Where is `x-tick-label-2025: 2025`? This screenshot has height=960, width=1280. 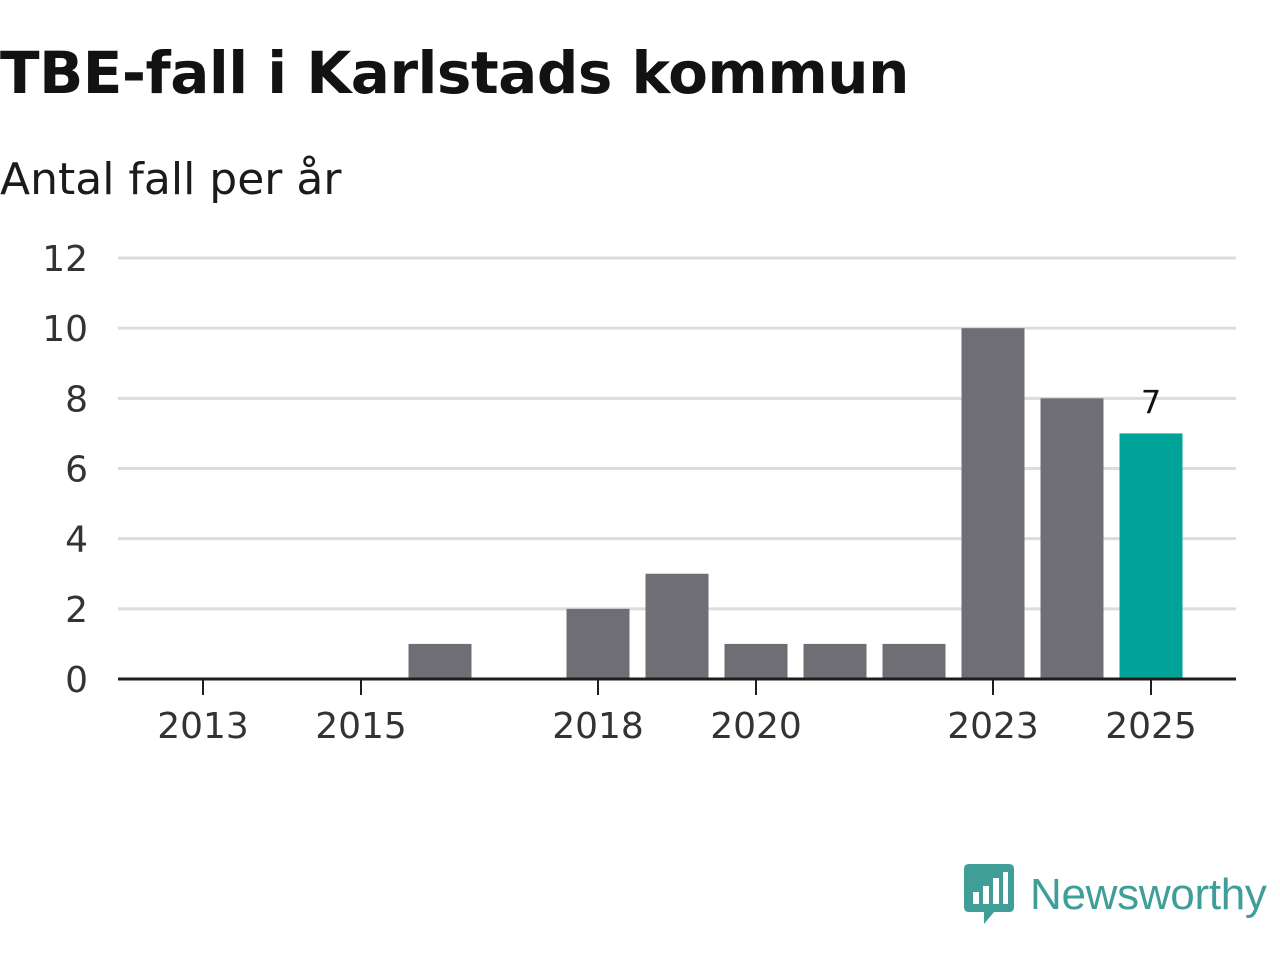
x-tick-label-2025: 2025 is located at coordinates (1151, 726).